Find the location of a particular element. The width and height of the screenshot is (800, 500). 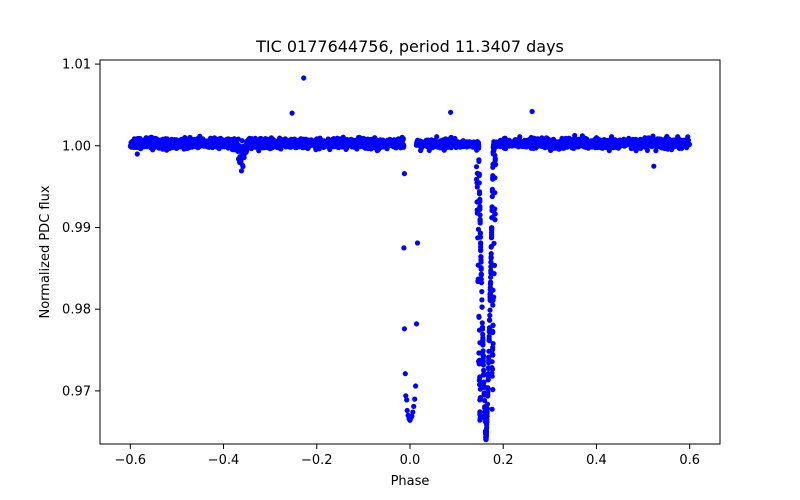

x-axis: −0.6 −0.4 −0.2 0.0 0.2 0.4 0.6 is located at coordinates (407, 456).